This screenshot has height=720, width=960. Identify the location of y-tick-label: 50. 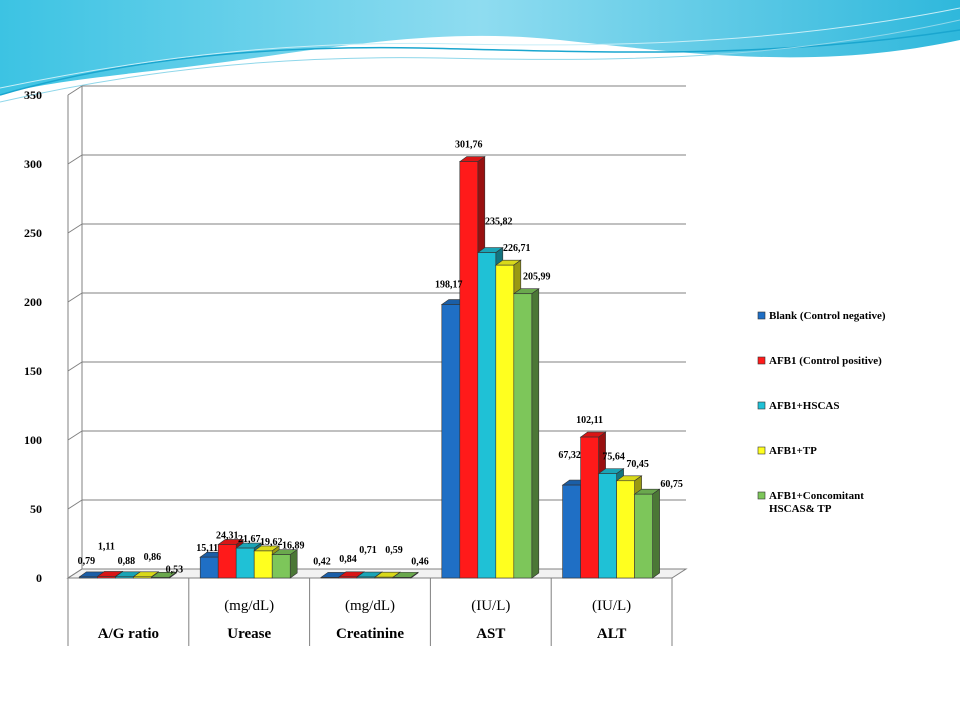
(36, 509).